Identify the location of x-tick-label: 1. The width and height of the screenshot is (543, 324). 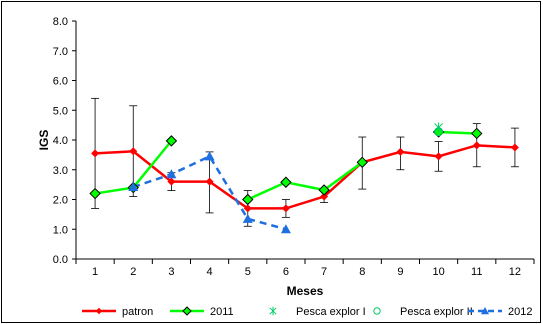
(95, 272).